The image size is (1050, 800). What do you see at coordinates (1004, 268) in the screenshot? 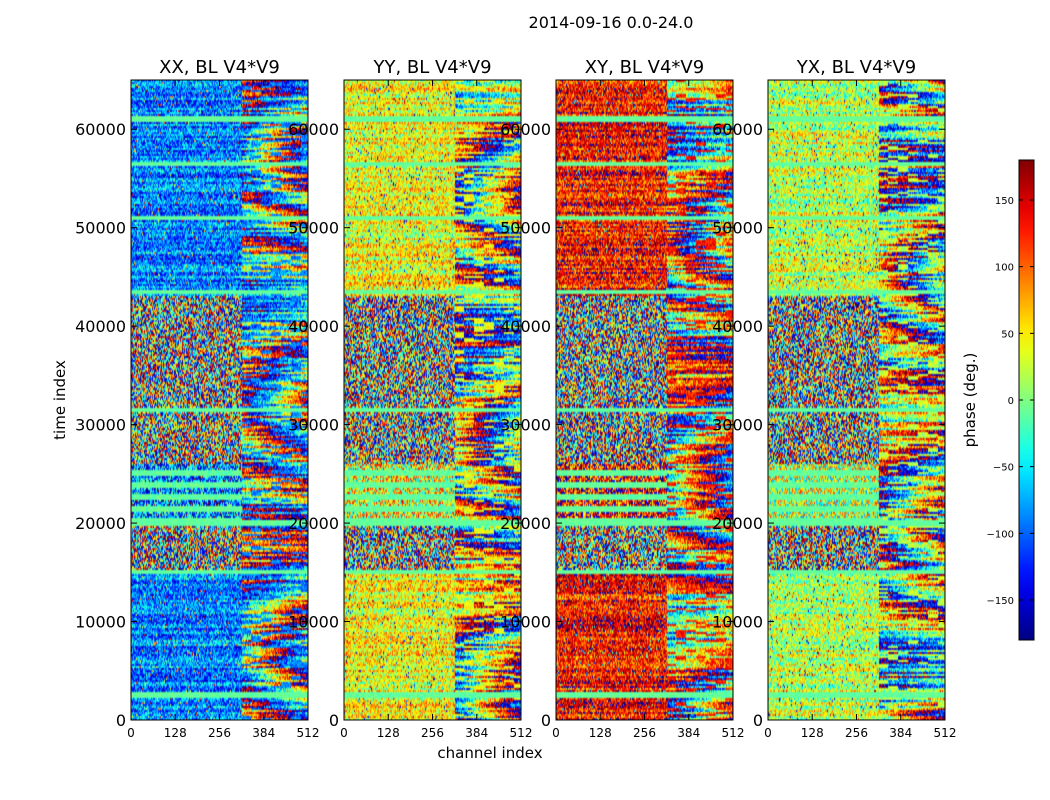
I see `colorbar-tick-label: 100` at bounding box center [1004, 268].